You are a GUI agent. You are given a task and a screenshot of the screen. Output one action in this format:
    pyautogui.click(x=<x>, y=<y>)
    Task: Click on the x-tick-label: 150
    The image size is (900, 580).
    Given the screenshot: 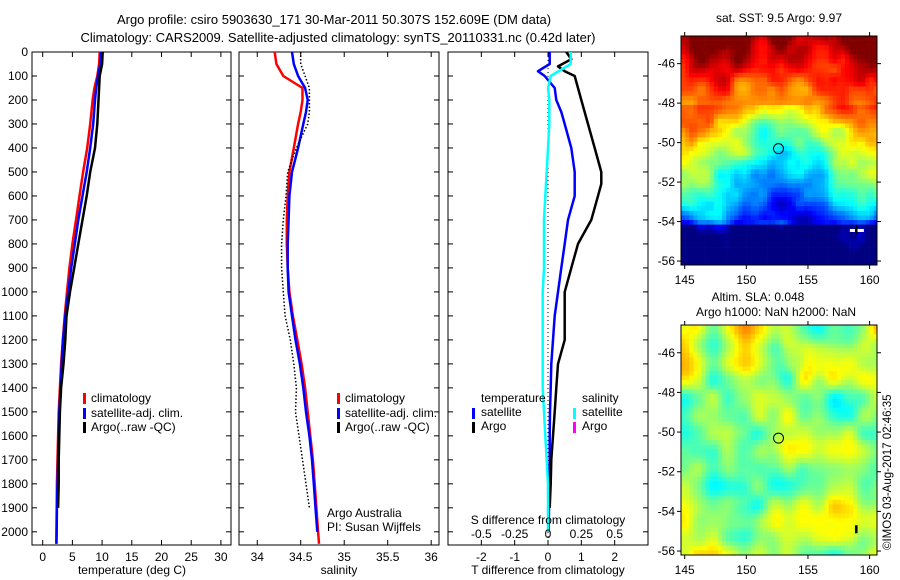 What is the action you would take?
    pyautogui.click(x=746, y=280)
    